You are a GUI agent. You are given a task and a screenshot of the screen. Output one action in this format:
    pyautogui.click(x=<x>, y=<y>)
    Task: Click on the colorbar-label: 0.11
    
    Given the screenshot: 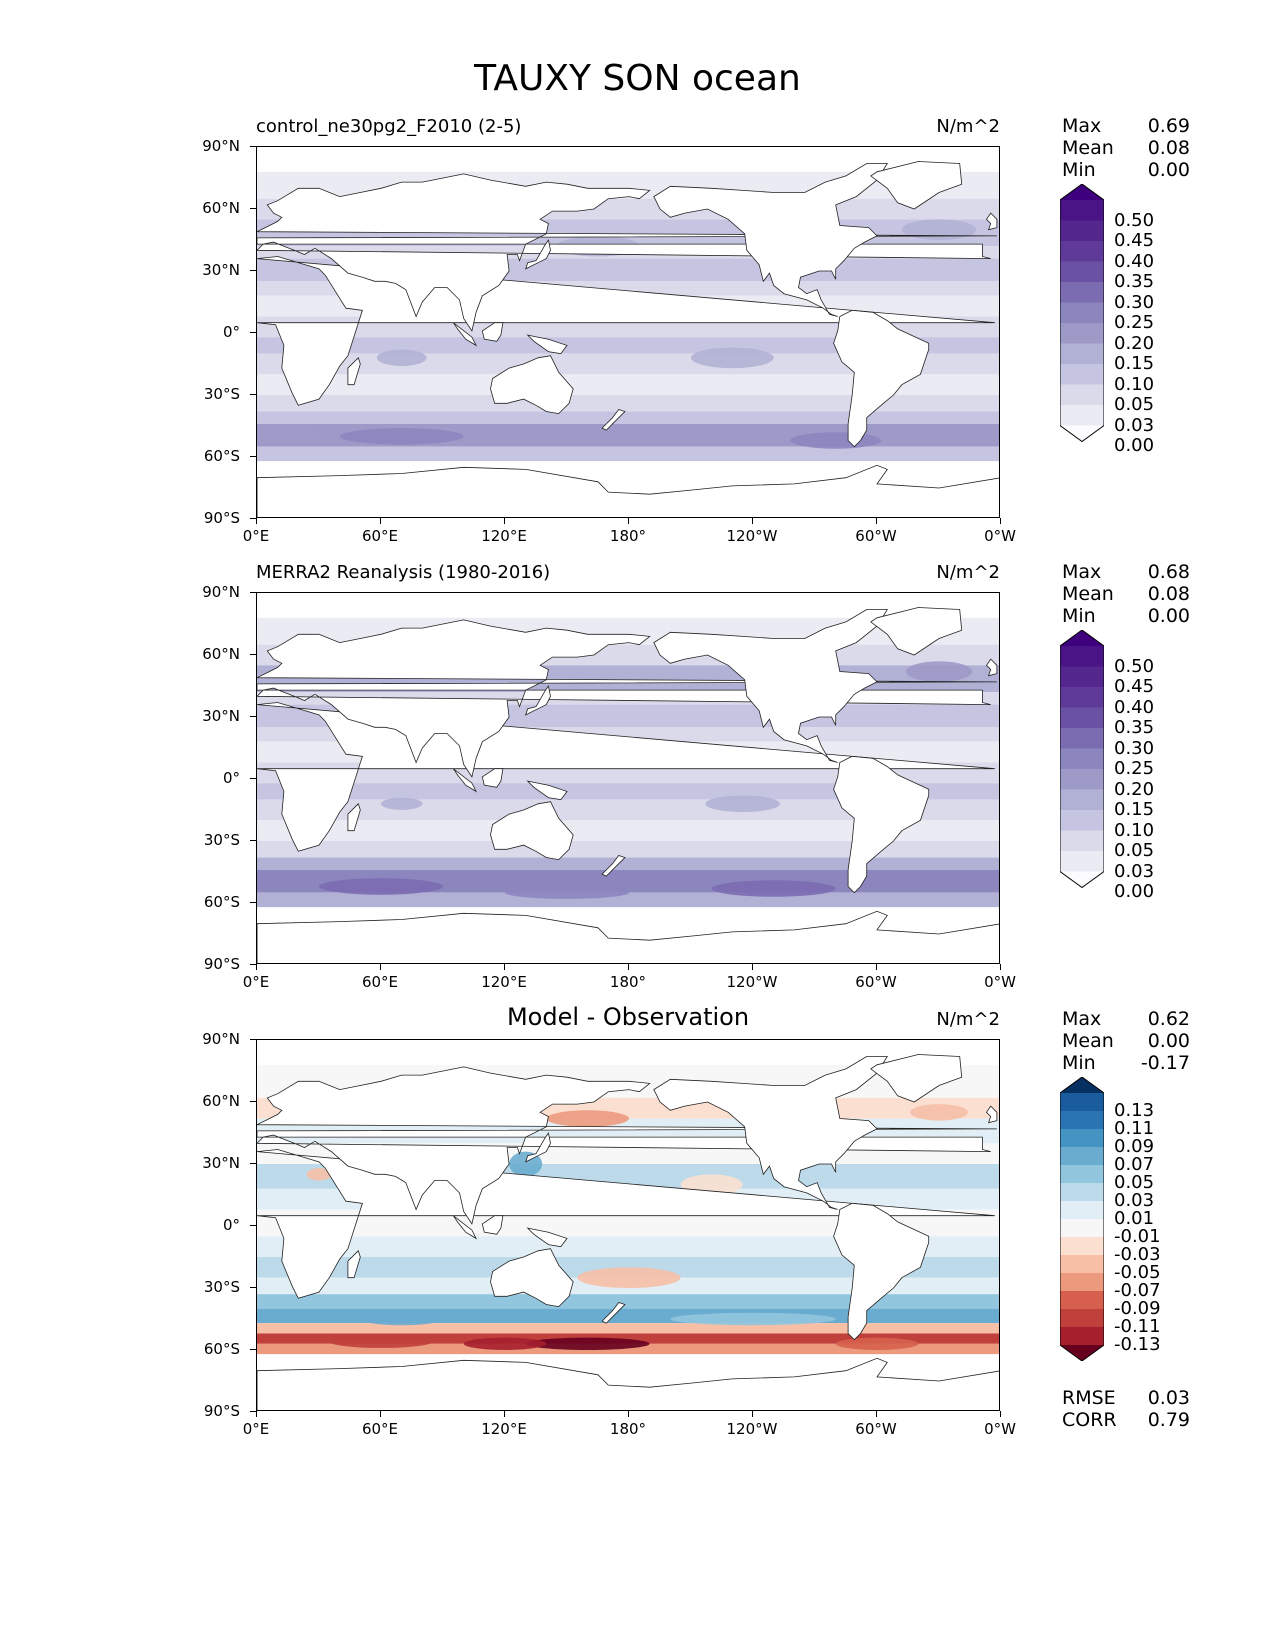 What is the action you would take?
    pyautogui.click(x=1134, y=1128)
    